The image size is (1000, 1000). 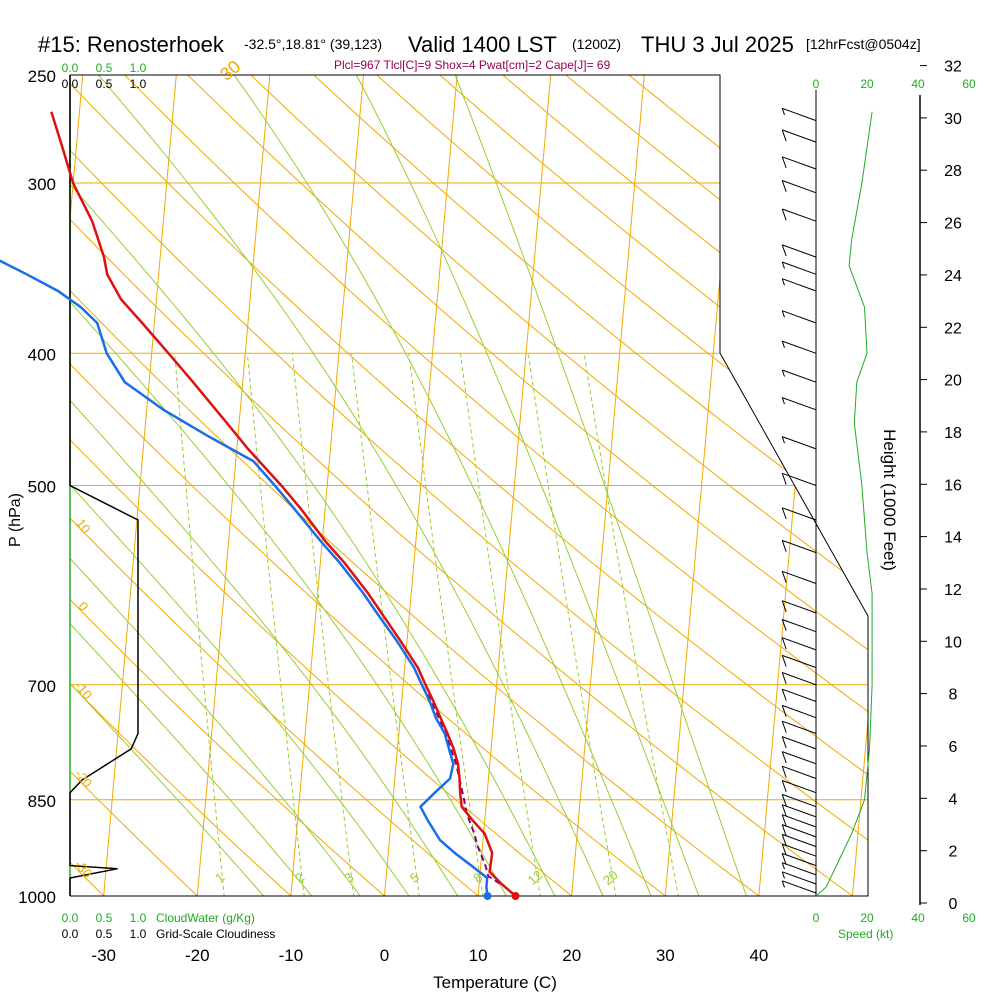 What do you see at coordinates (867, 84) in the screenshot?
I see `wind-speed-tick-label: 20` at bounding box center [867, 84].